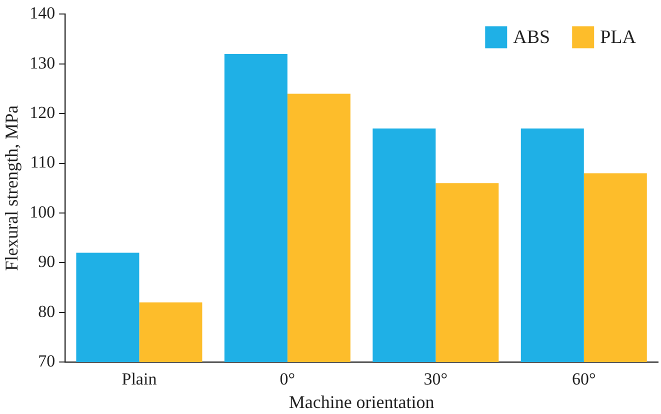 The height and width of the screenshot is (414, 661). What do you see at coordinates (436, 379) in the screenshot?
I see `x-tick-label: 30°` at bounding box center [436, 379].